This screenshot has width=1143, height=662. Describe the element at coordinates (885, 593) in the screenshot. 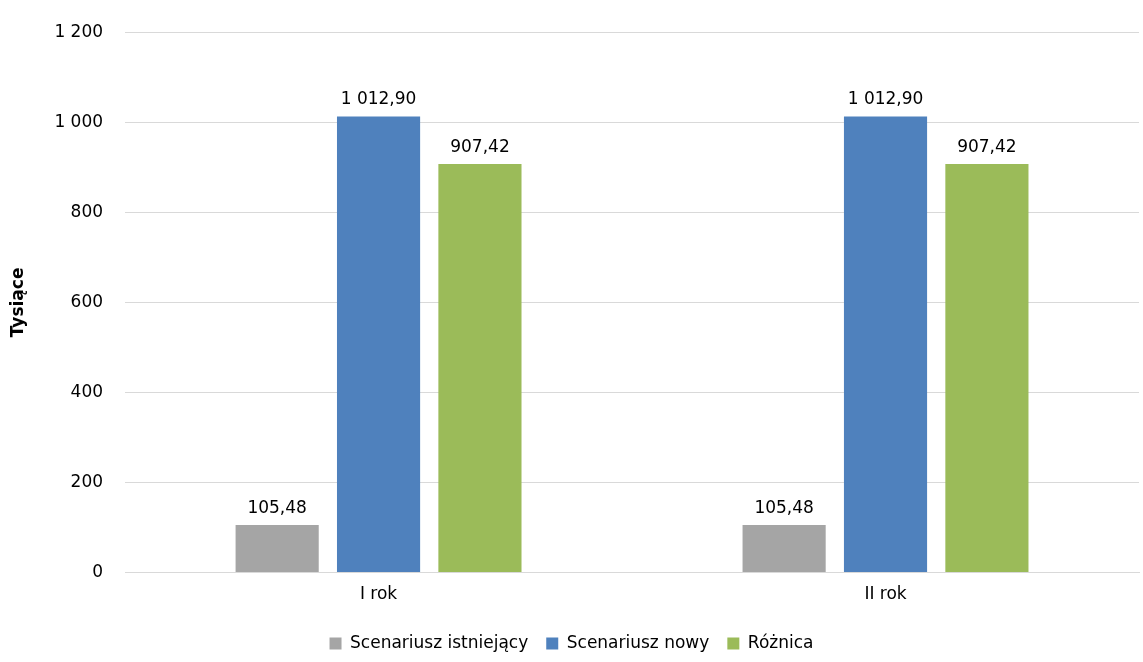

I see `x-tick-label: II rok` at that location.